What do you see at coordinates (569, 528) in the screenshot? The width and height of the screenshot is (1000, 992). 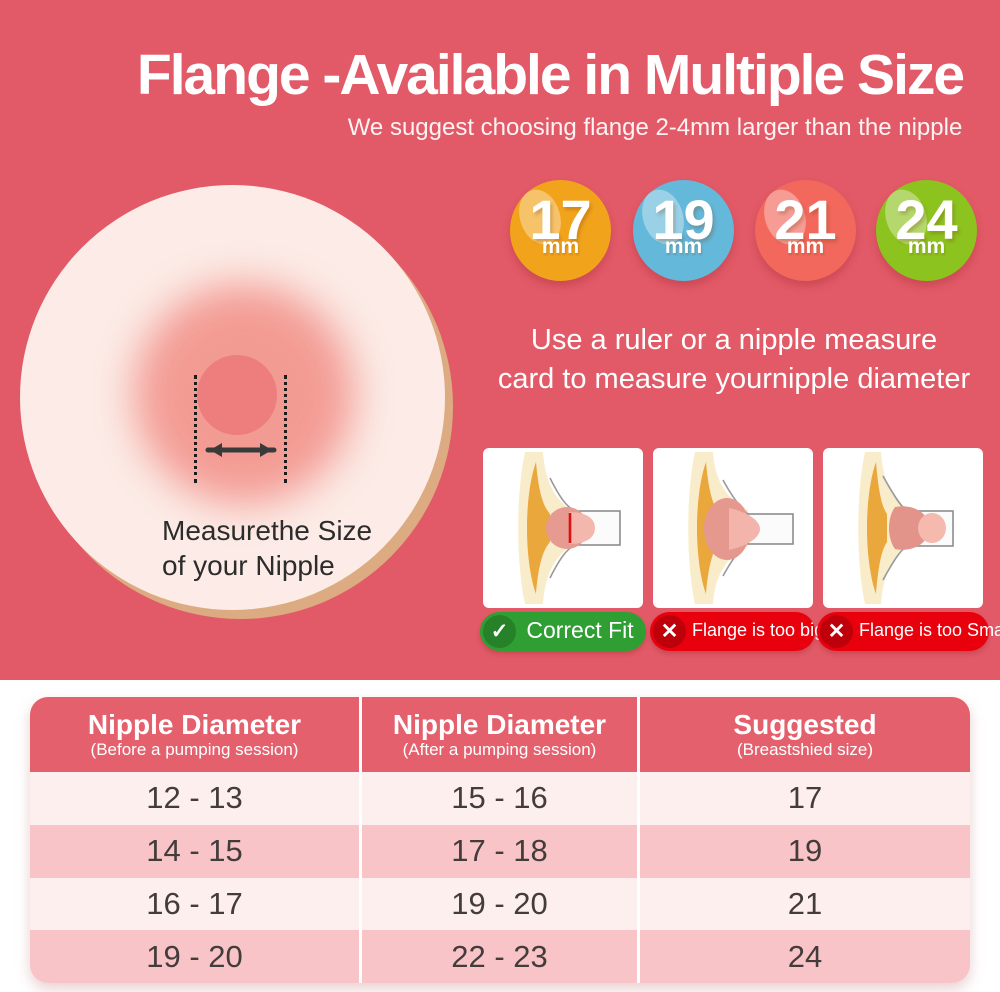 I see `flange-correct-illustration` at bounding box center [569, 528].